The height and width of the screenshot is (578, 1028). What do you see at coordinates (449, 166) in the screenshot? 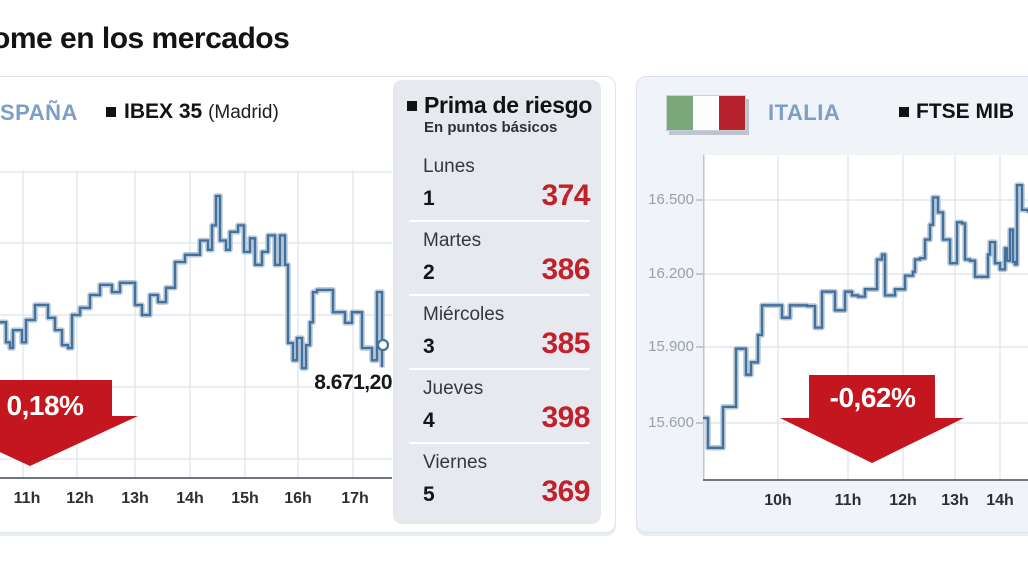
I see `risk-day-label: Lunes` at bounding box center [449, 166].